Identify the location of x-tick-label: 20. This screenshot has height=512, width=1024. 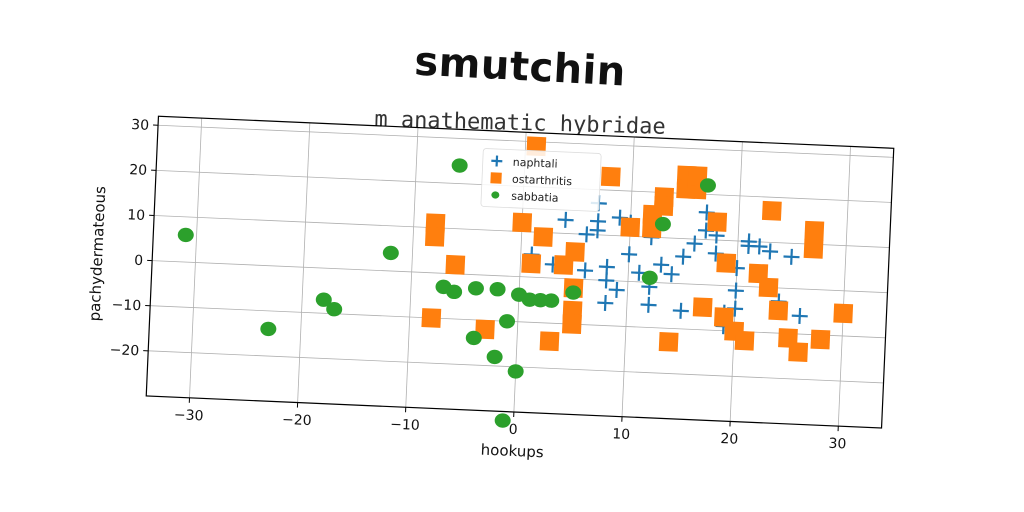
(729, 439).